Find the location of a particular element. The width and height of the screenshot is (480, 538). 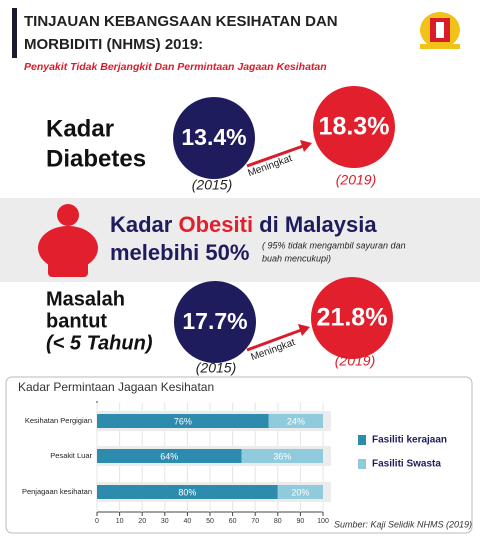

source: Sumber: Kaji Selidik NHMS (2019) is located at coordinates (403, 524).